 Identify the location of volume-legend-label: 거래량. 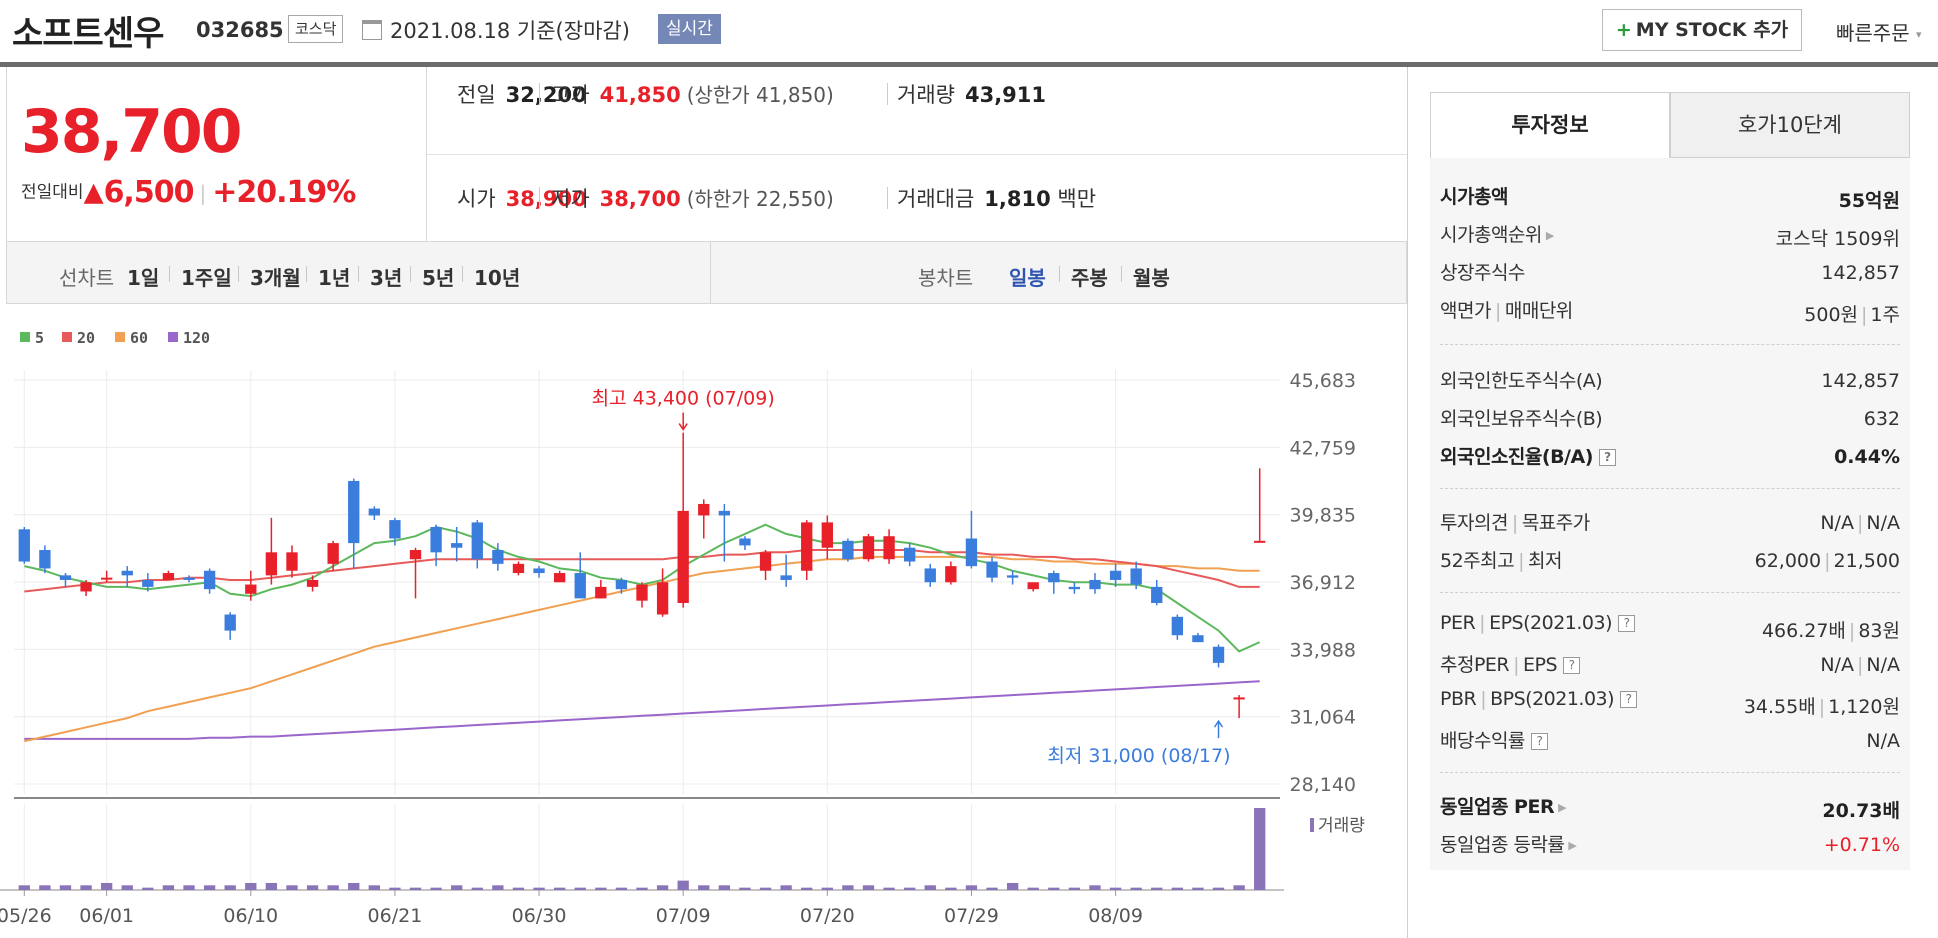
(1341, 826).